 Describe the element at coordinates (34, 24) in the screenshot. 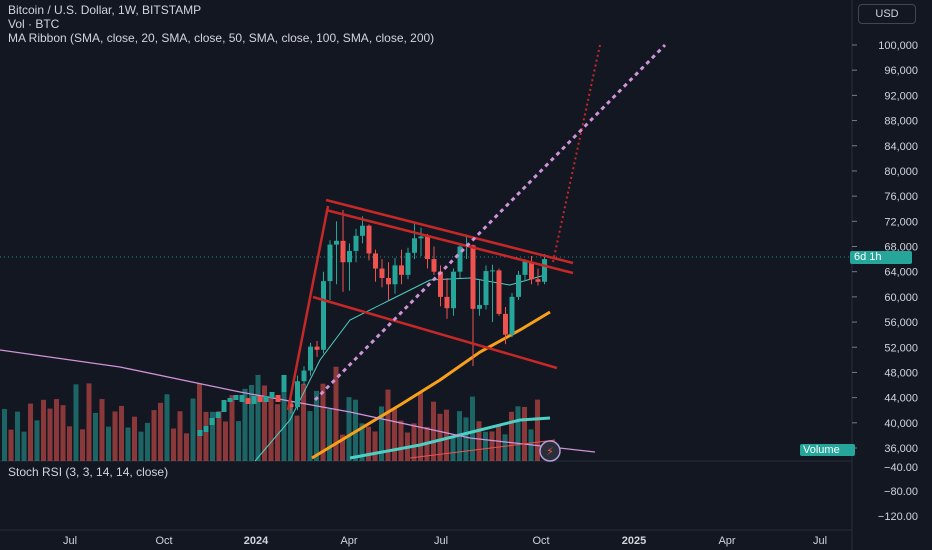

I see `volume-legend: Vol · BTC` at that location.